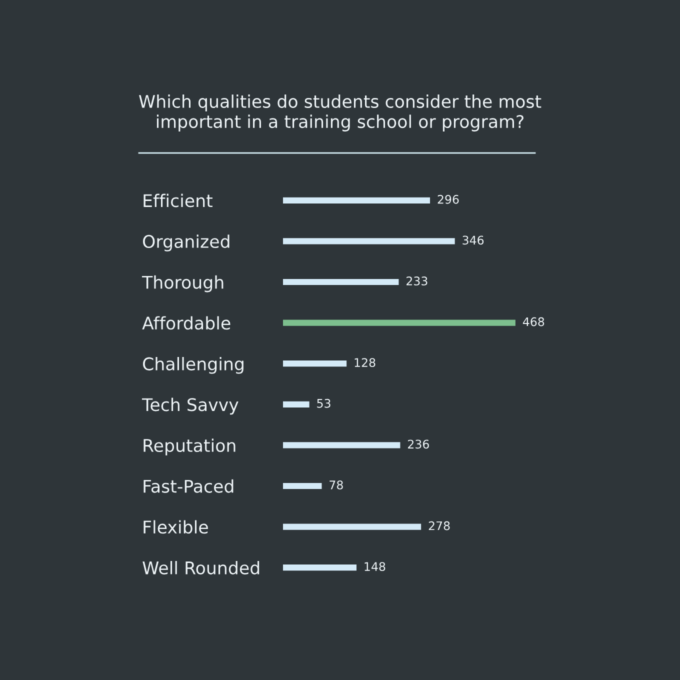 This screenshot has width=680, height=680. Describe the element at coordinates (189, 486) in the screenshot. I see `y-tick-label: Fast-Paced` at that location.